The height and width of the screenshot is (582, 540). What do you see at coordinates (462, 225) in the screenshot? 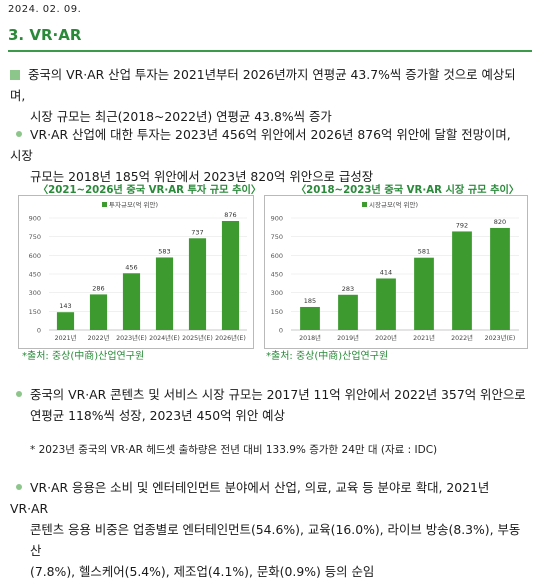
I see `data-label: 792` at bounding box center [462, 225].